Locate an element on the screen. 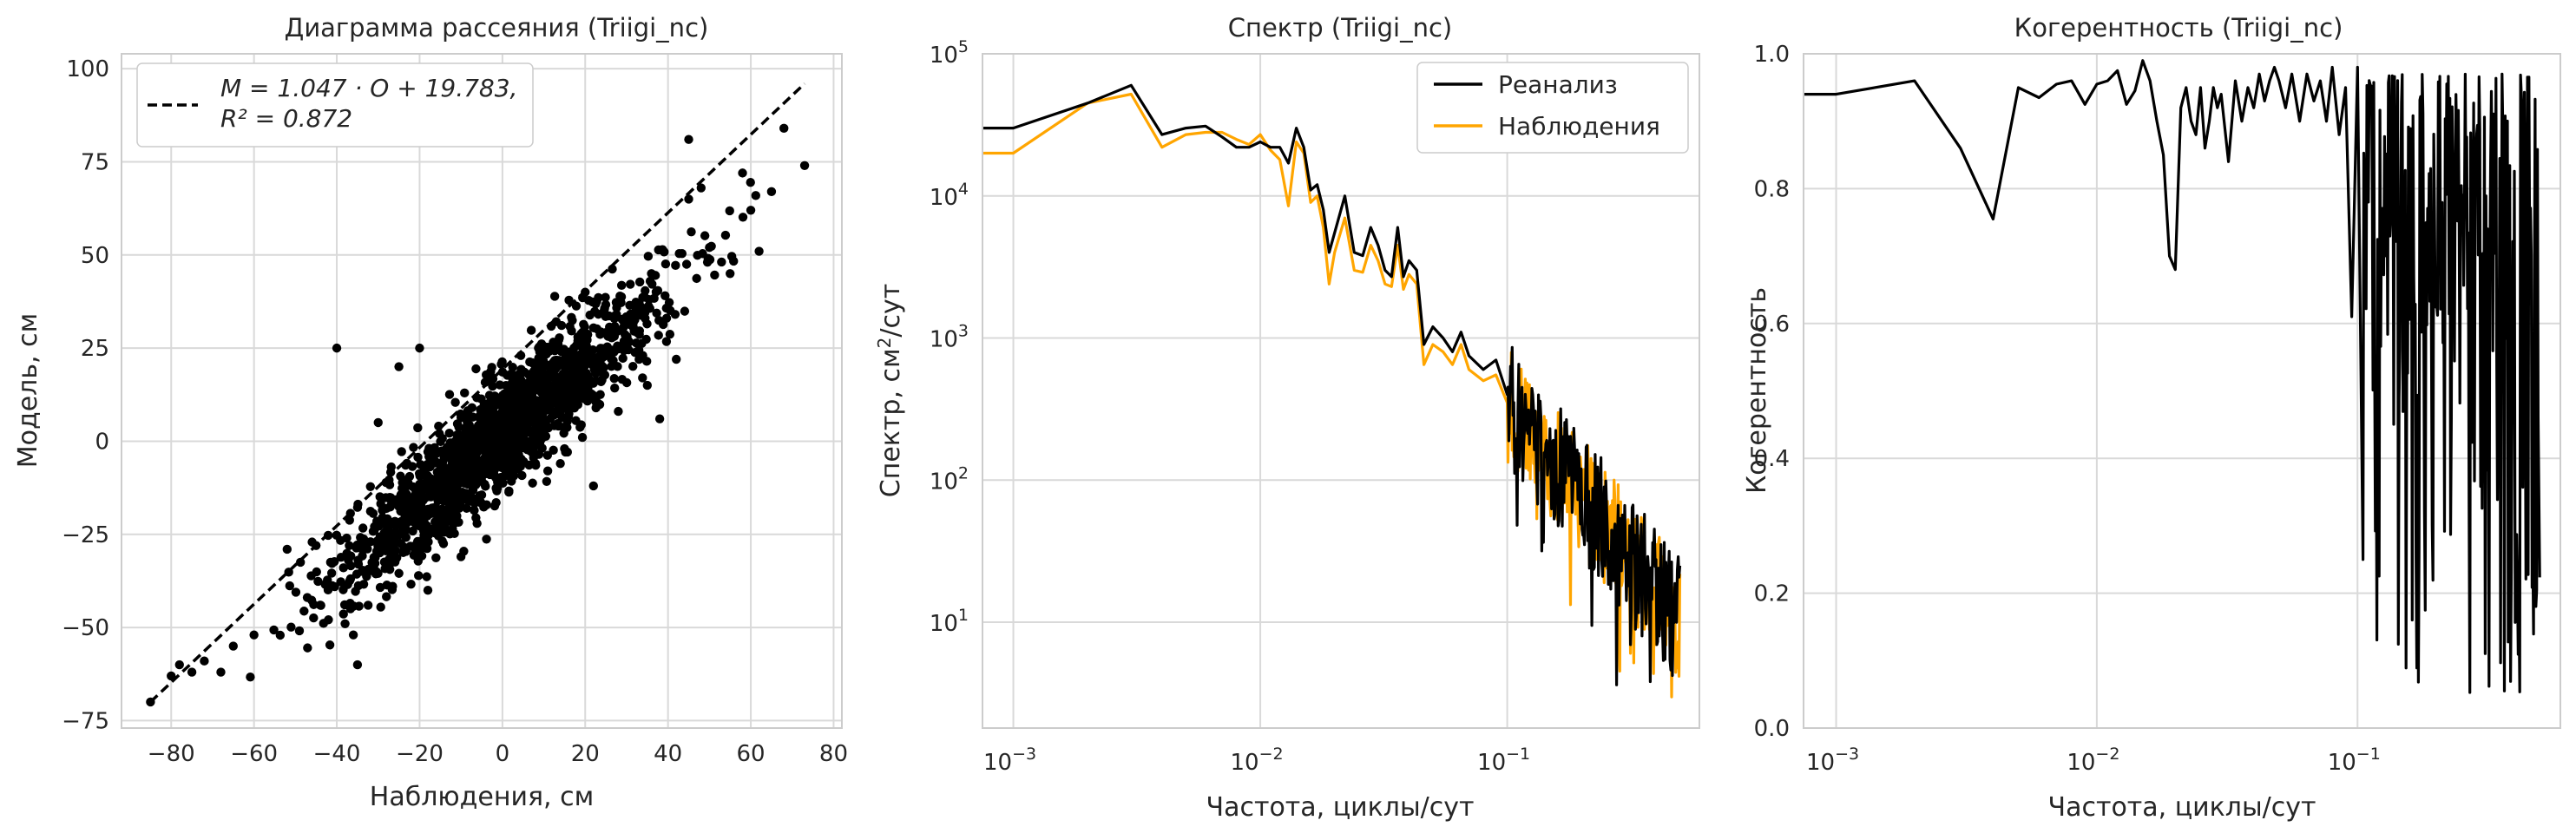 The image size is (2576, 840). spectrum-y-tick-label: 10¹ is located at coordinates (949, 621).